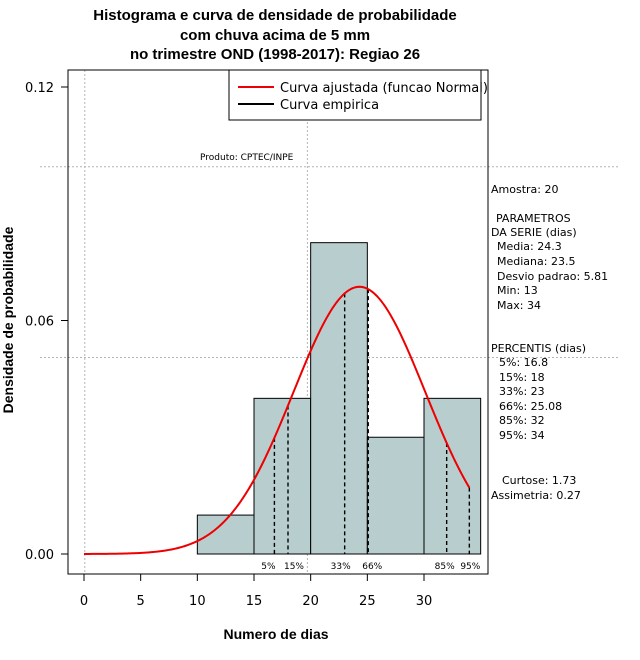 The width and height of the screenshot is (640, 660). What do you see at coordinates (530, 406) in the screenshot?
I see `stat-p66: 66%: 25.08` at bounding box center [530, 406].